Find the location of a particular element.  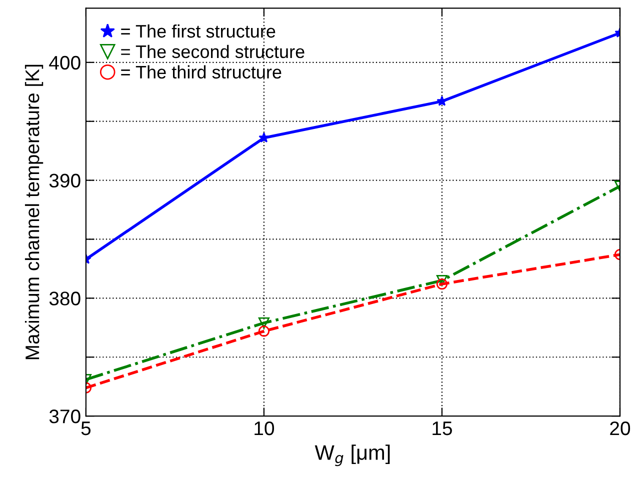

x-axis-title: W$_{g}$ [μm] is located at coordinates (352, 455).